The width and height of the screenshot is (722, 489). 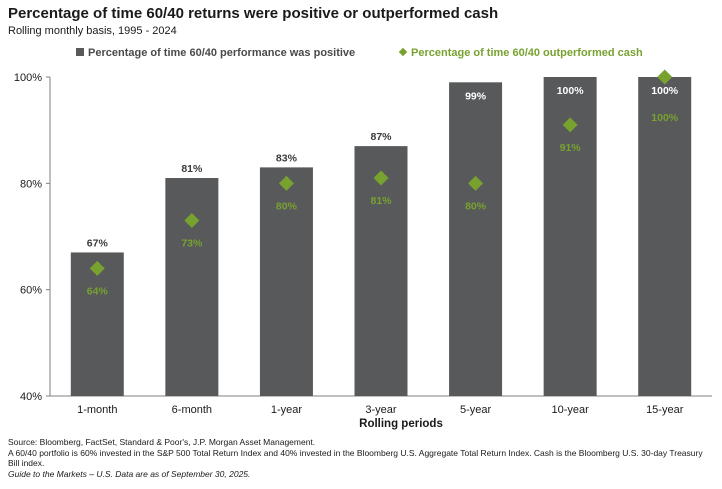 What do you see at coordinates (381, 137) in the screenshot?
I see `bar-value-label: 87%` at bounding box center [381, 137].